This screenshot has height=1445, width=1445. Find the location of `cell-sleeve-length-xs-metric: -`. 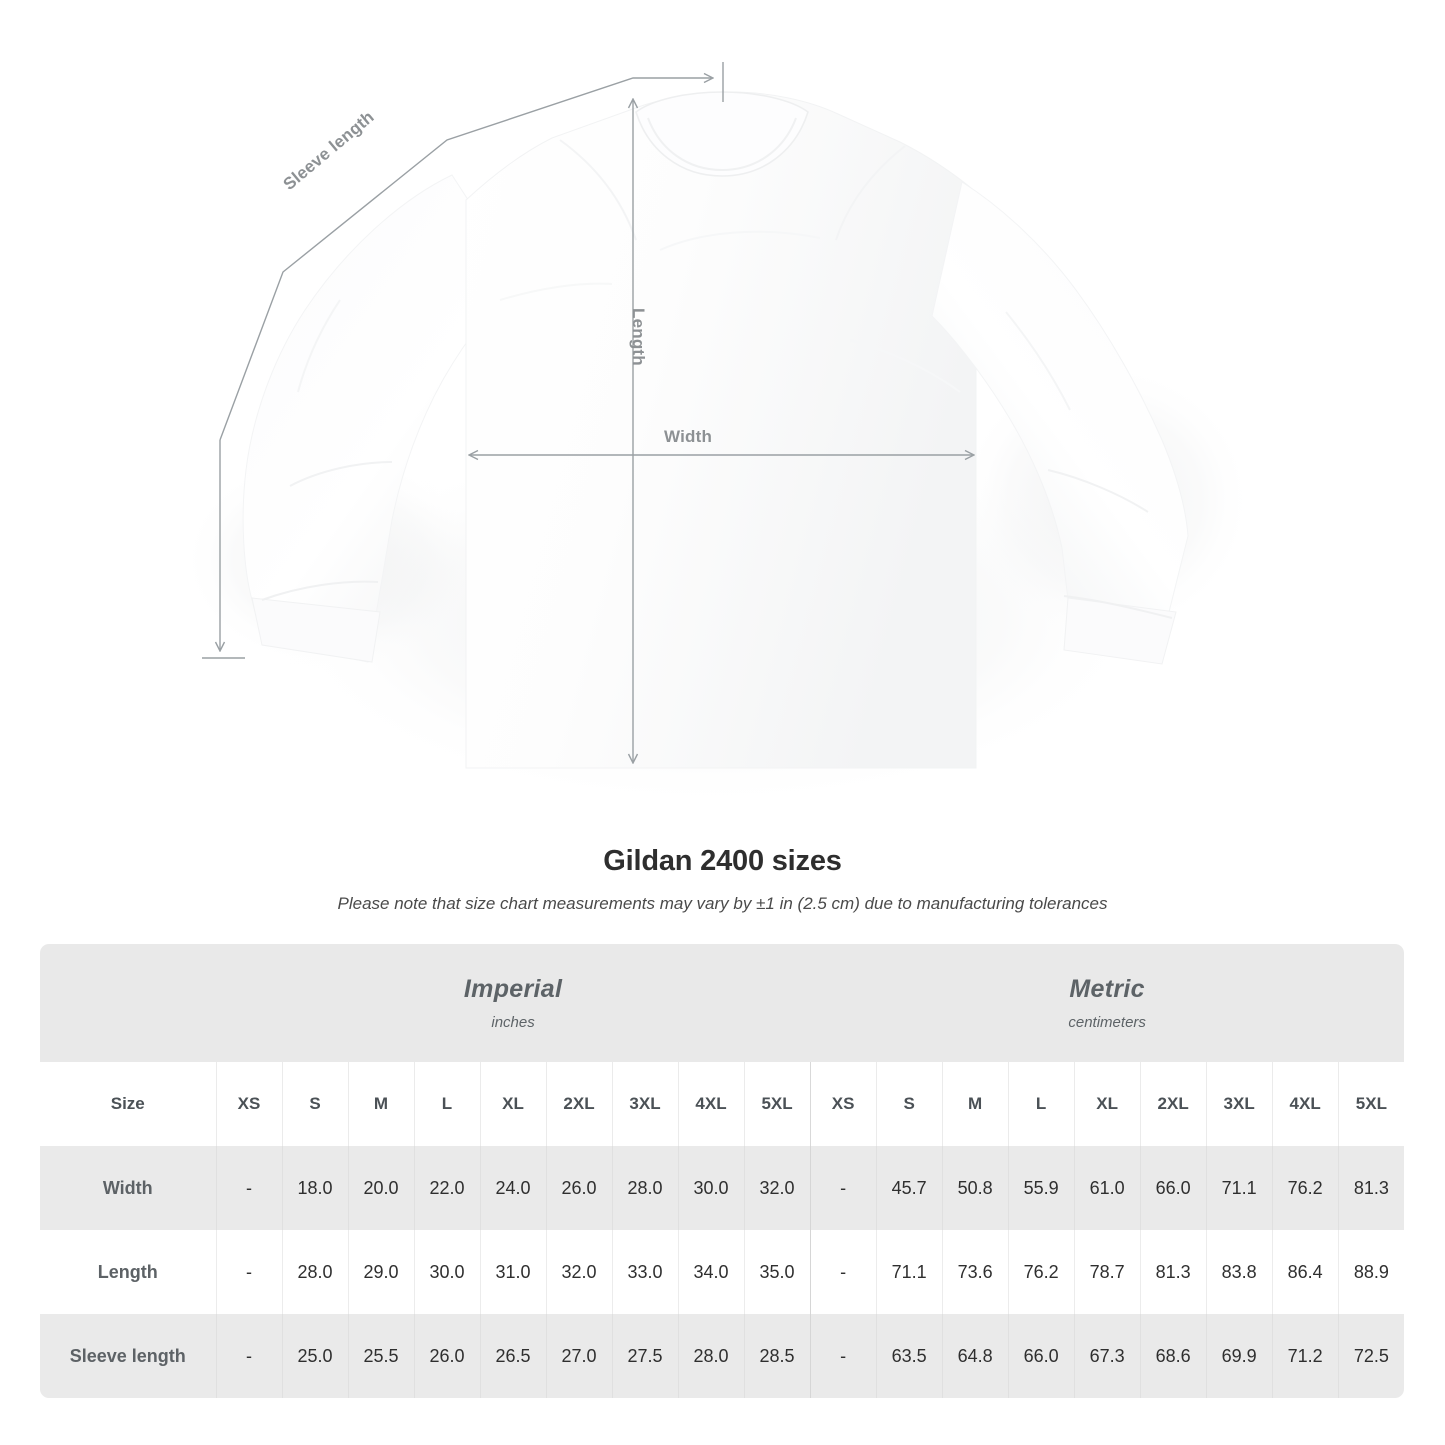

cell-sleeve-length-xs-metric: - is located at coordinates (843, 1356).